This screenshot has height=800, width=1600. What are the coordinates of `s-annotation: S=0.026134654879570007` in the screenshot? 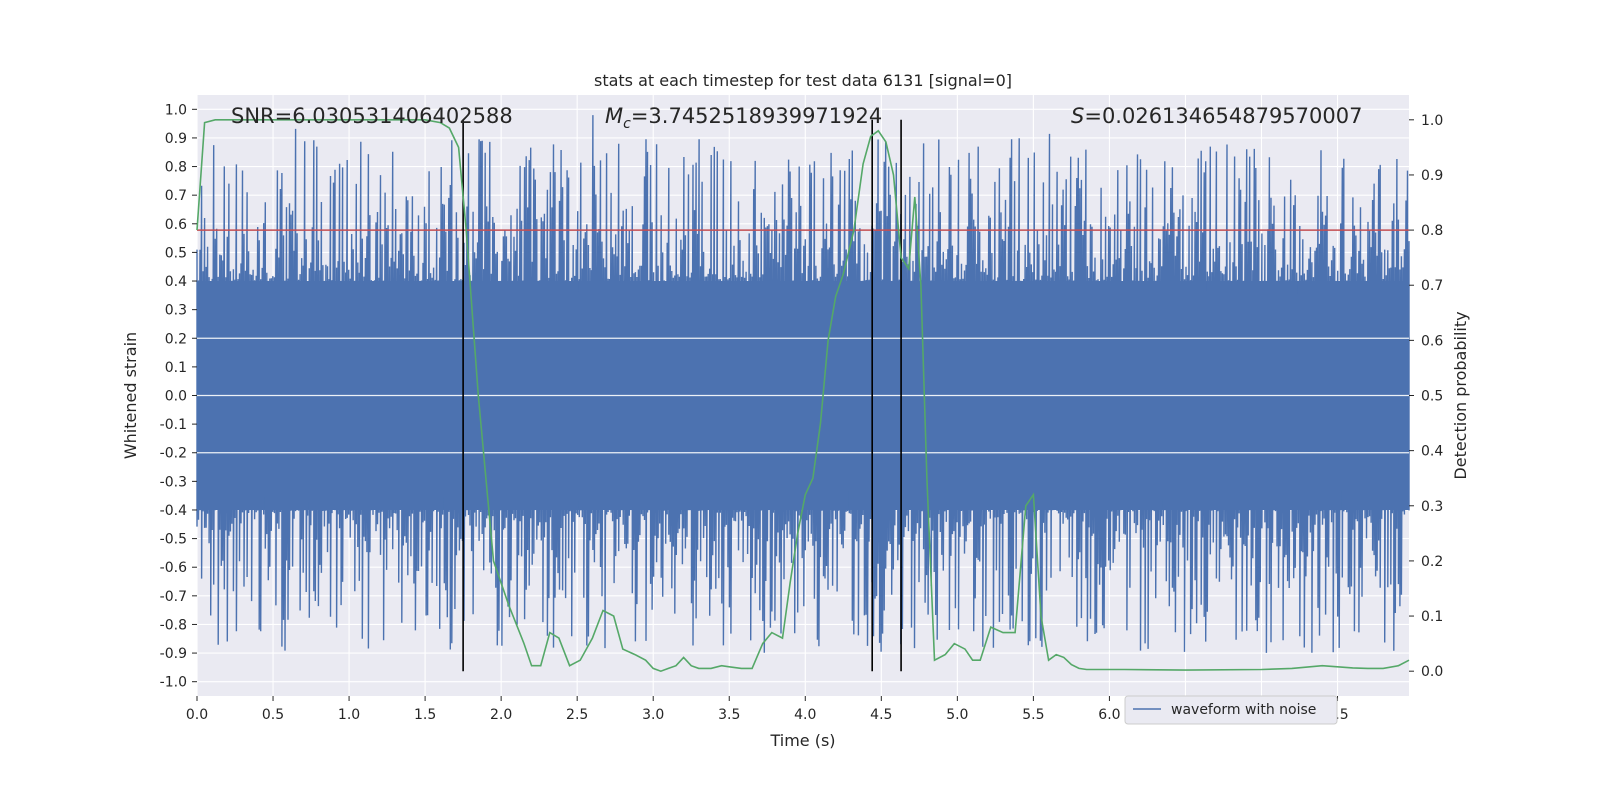 It's located at (1216, 116).